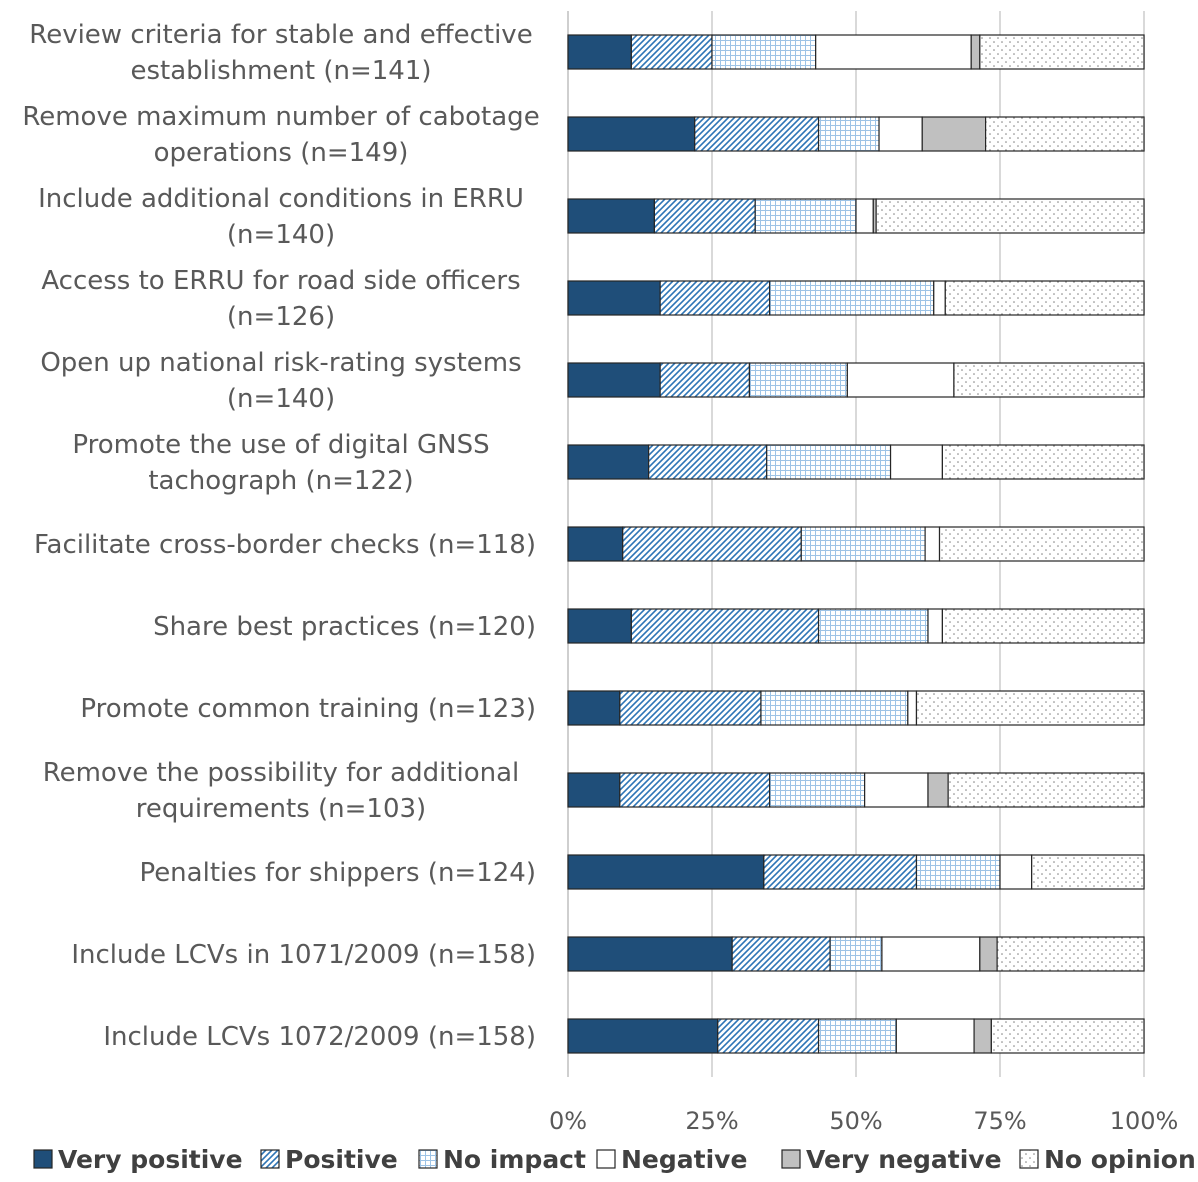 This screenshot has width=1198, height=1182. I want to click on category-label: Penalties for shippers (n=124), so click(337, 873).